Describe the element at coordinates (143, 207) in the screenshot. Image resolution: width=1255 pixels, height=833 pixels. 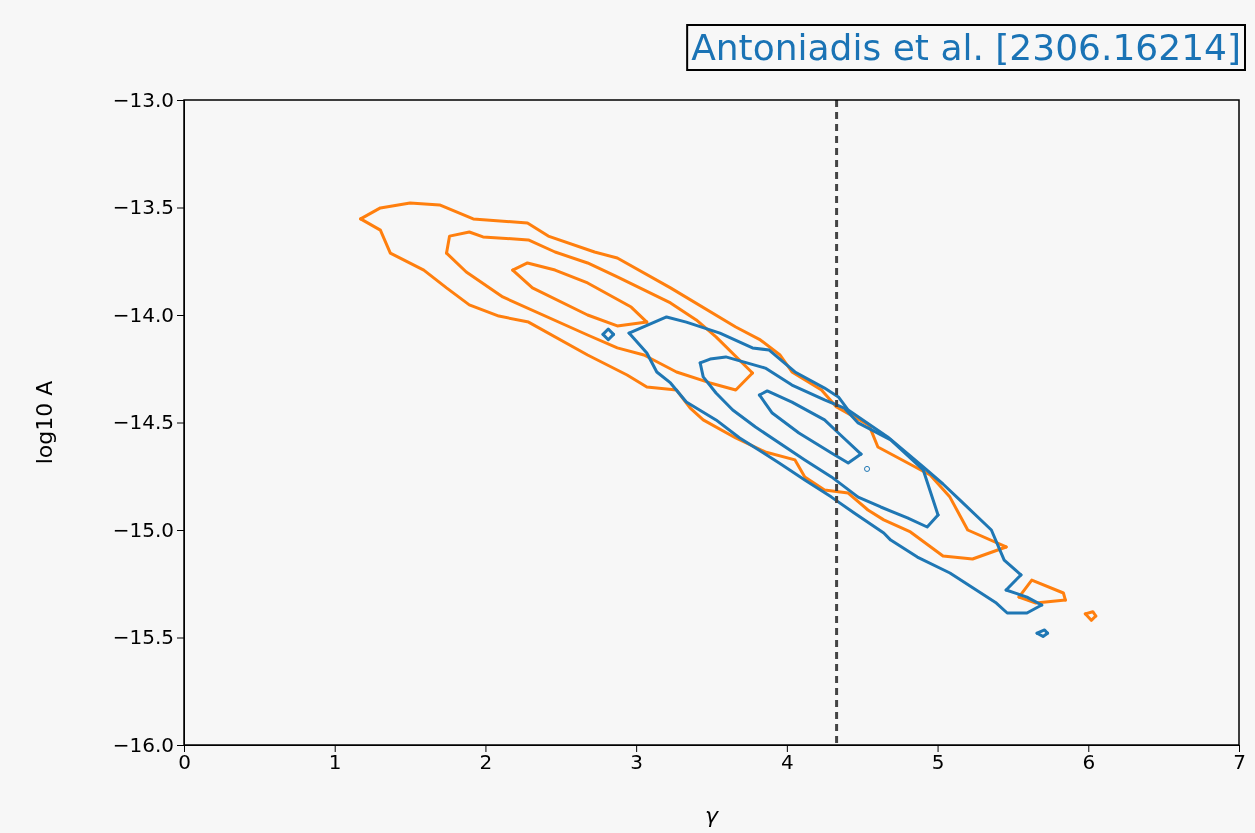
I see `y-tick-label: −13.5` at that location.